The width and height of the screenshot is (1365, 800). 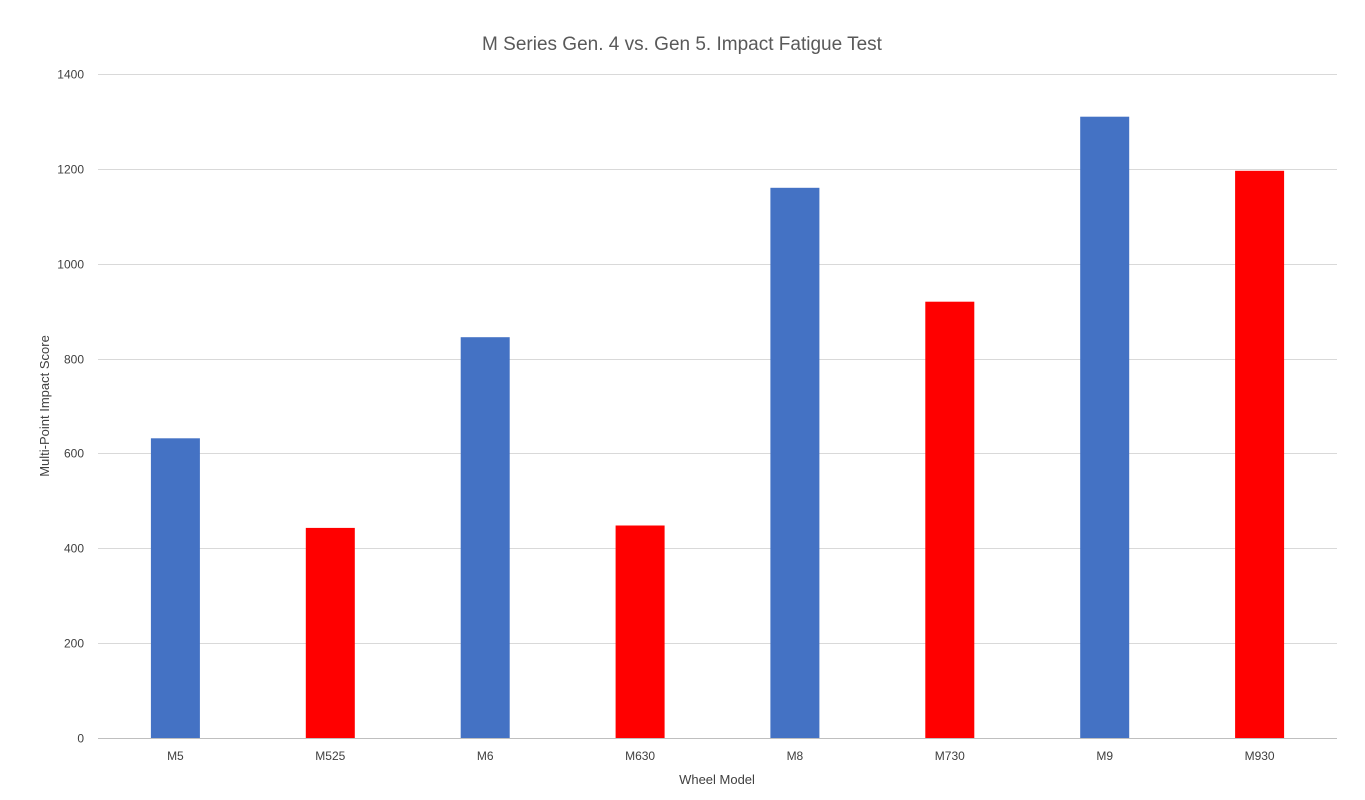 What do you see at coordinates (1260, 756) in the screenshot?
I see `x-tick-label: M930` at bounding box center [1260, 756].